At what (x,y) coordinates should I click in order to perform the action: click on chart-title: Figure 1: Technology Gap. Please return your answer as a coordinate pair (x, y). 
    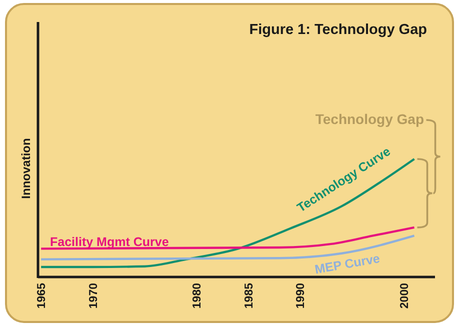
    Looking at the image, I should click on (338, 30).